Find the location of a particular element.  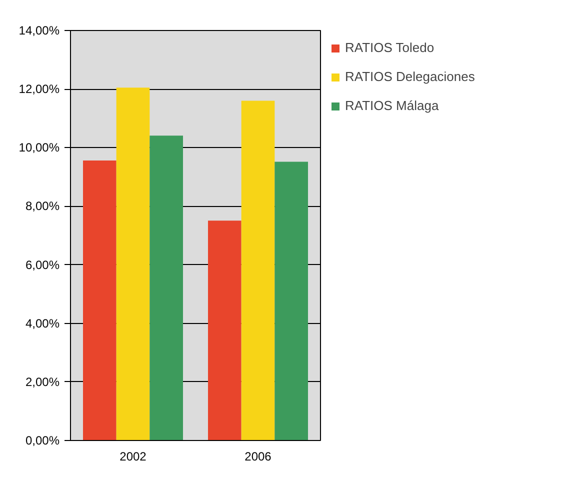

x-tick-label: 2006 is located at coordinates (258, 457).